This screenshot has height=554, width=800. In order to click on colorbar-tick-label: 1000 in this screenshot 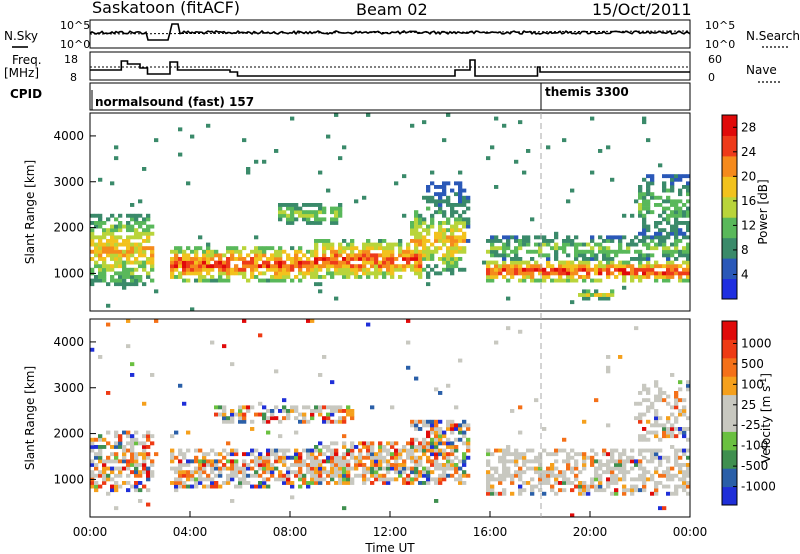, I will do `click(756, 343)`.